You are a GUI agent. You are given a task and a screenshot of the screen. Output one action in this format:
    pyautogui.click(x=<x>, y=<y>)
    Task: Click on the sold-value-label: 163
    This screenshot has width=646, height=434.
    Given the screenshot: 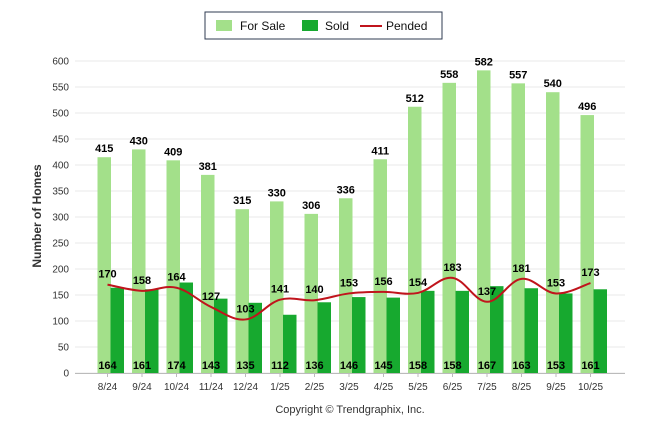 What is the action you would take?
    pyautogui.click(x=521, y=366)
    